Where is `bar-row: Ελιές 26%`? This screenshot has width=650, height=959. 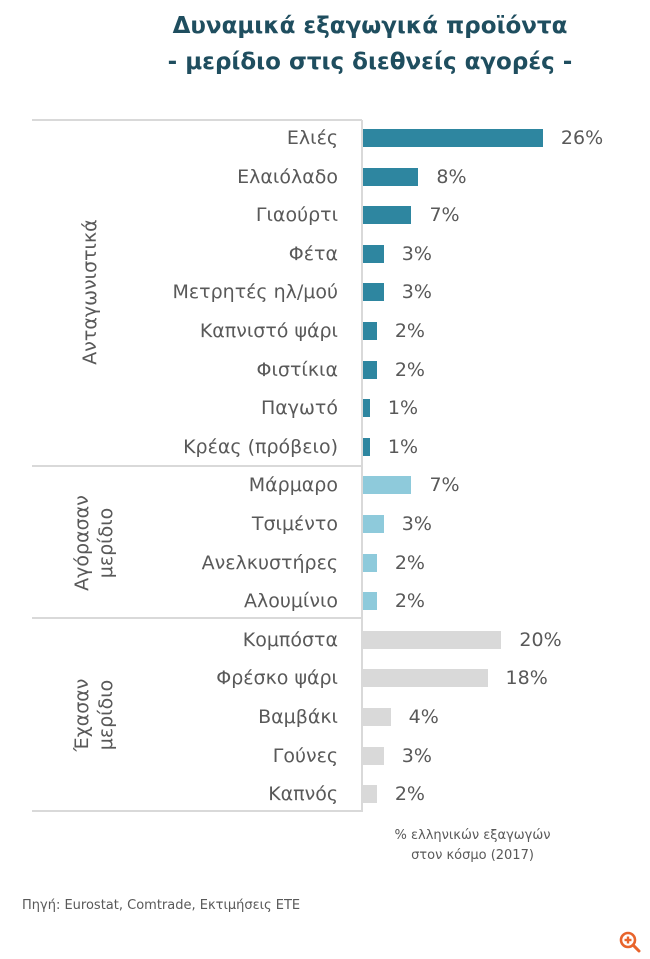 bar-row: Ελιές 26% is located at coordinates (325, 138).